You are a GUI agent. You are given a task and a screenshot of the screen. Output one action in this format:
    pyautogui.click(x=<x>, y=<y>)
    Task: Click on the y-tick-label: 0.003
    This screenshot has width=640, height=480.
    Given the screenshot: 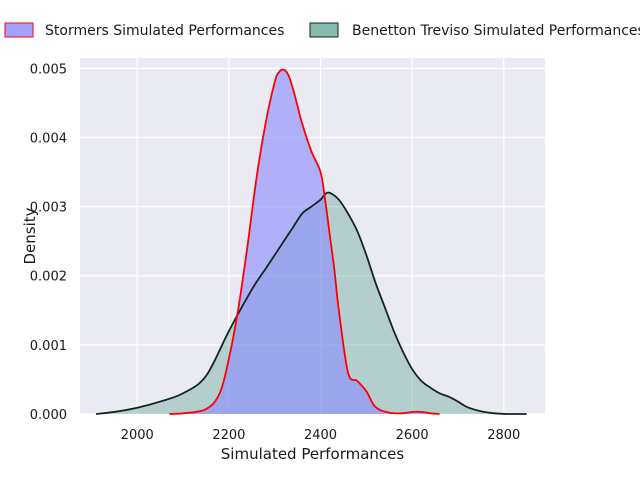 What is the action you would take?
    pyautogui.click(x=48, y=208)
    